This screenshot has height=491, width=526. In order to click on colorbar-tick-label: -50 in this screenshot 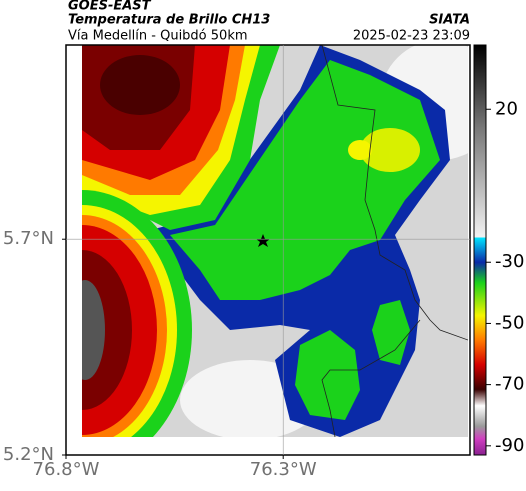, I will do `click(509, 322)`.